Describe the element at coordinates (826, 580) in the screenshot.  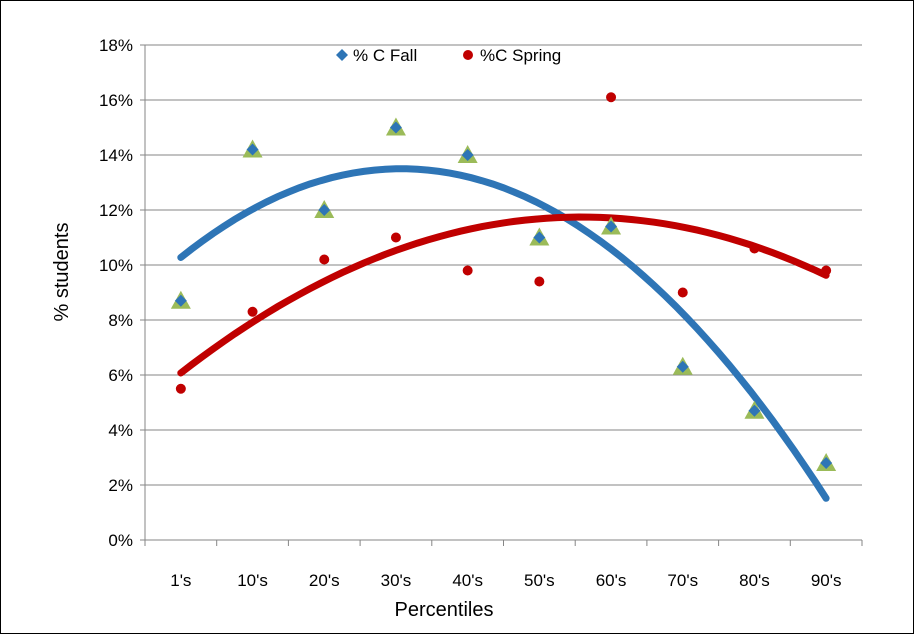
I see `x-tick-label: 90's` at that location.